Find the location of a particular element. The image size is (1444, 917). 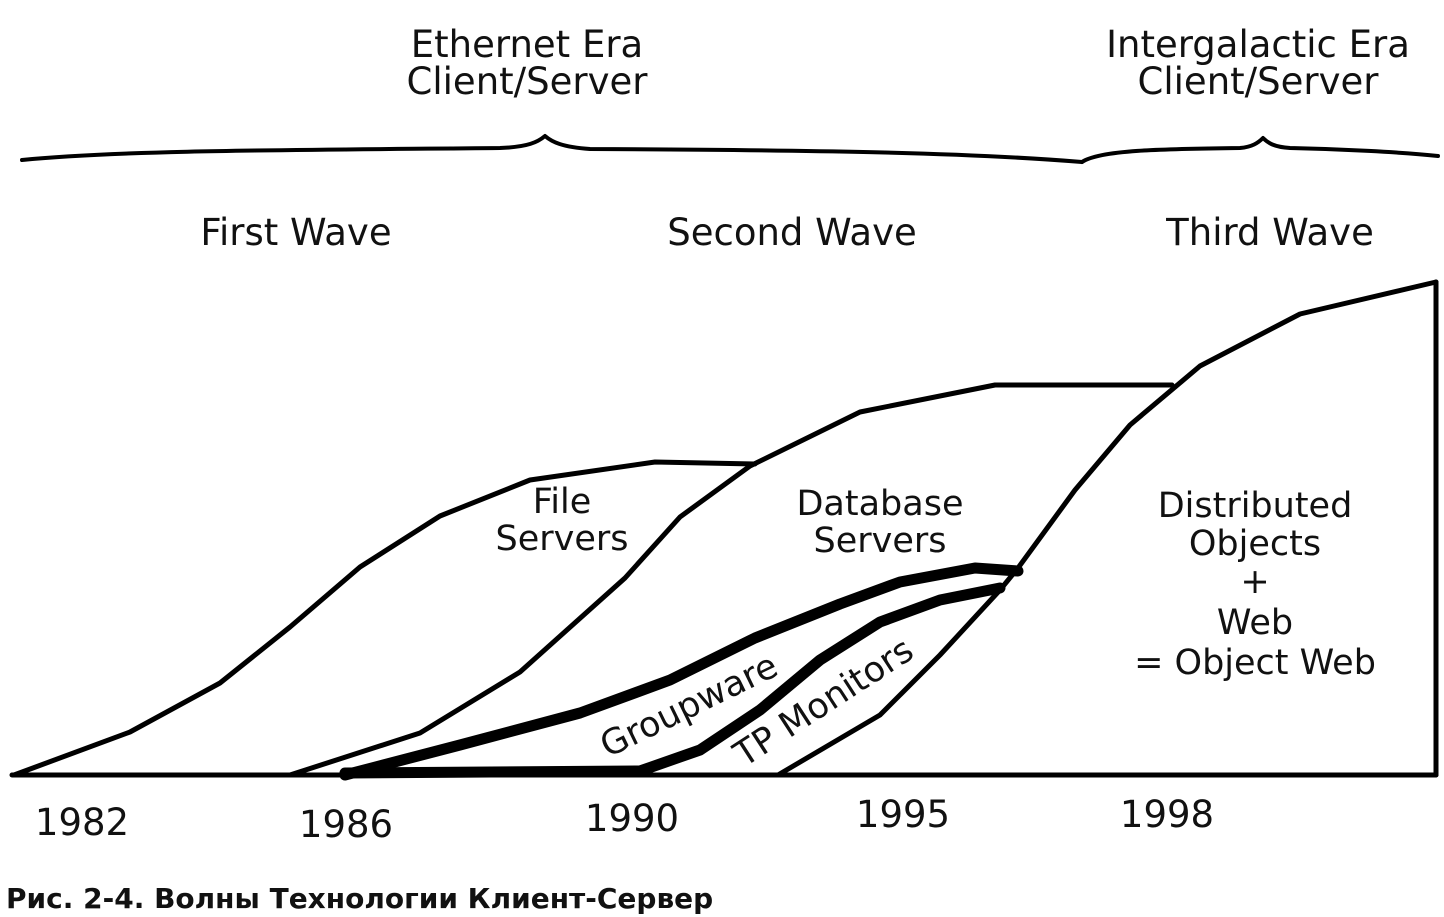

wave-label-first: First Wave is located at coordinates (295, 232).